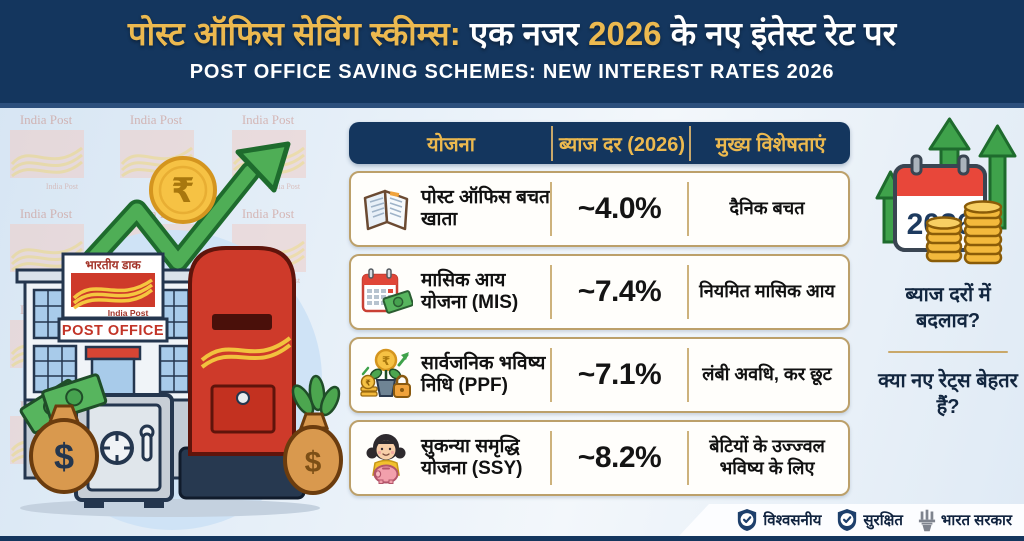 The image size is (1024, 541). I want to click on money-bag-icon-right: $, so click(313, 453).